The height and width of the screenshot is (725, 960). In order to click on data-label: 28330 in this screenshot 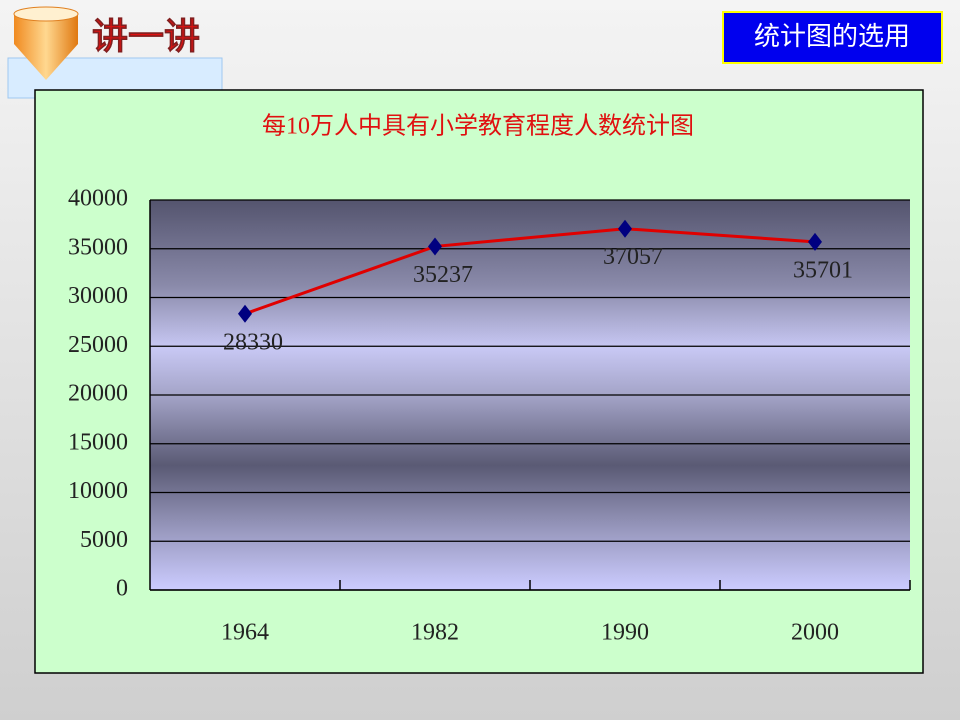, I will do `click(253, 342)`.